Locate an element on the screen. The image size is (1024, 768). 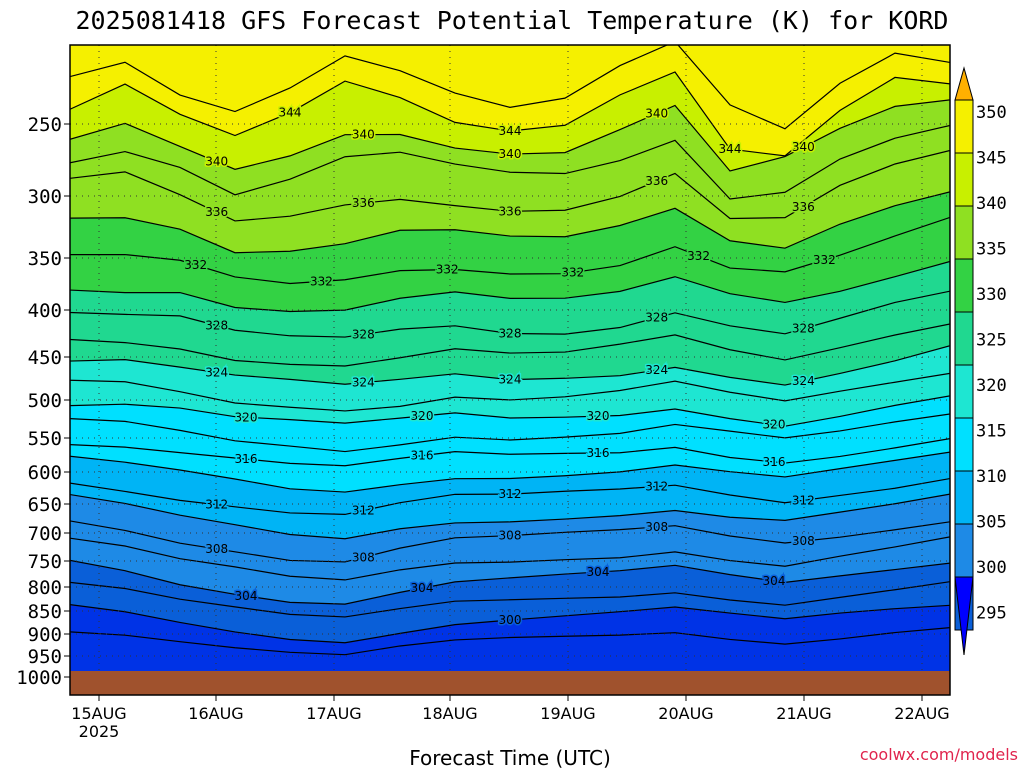
source-credit: coolwx.com/models is located at coordinates (939, 754).